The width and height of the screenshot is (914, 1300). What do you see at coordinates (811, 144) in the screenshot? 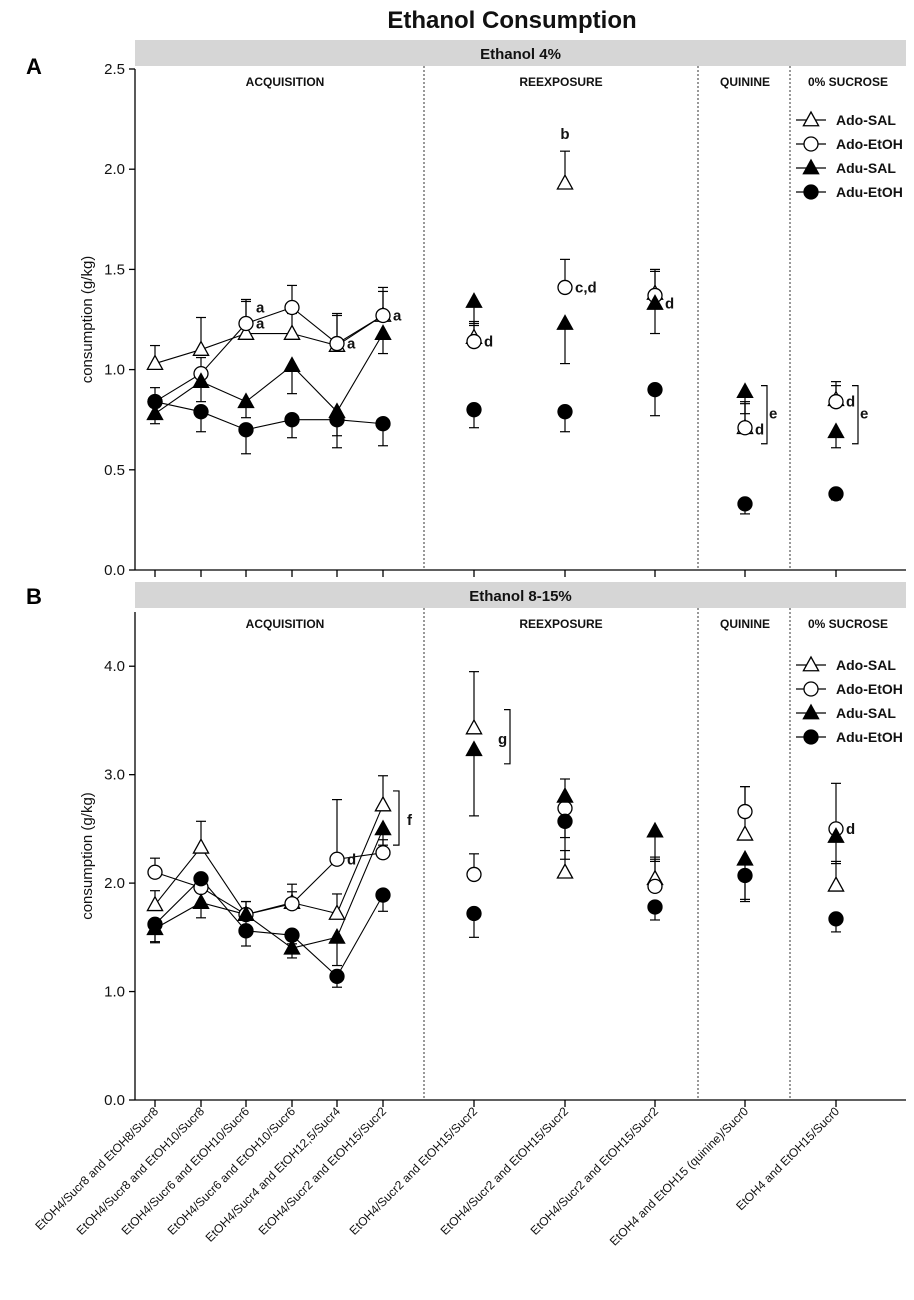
I see `legend-circle-open-marker` at bounding box center [811, 144].